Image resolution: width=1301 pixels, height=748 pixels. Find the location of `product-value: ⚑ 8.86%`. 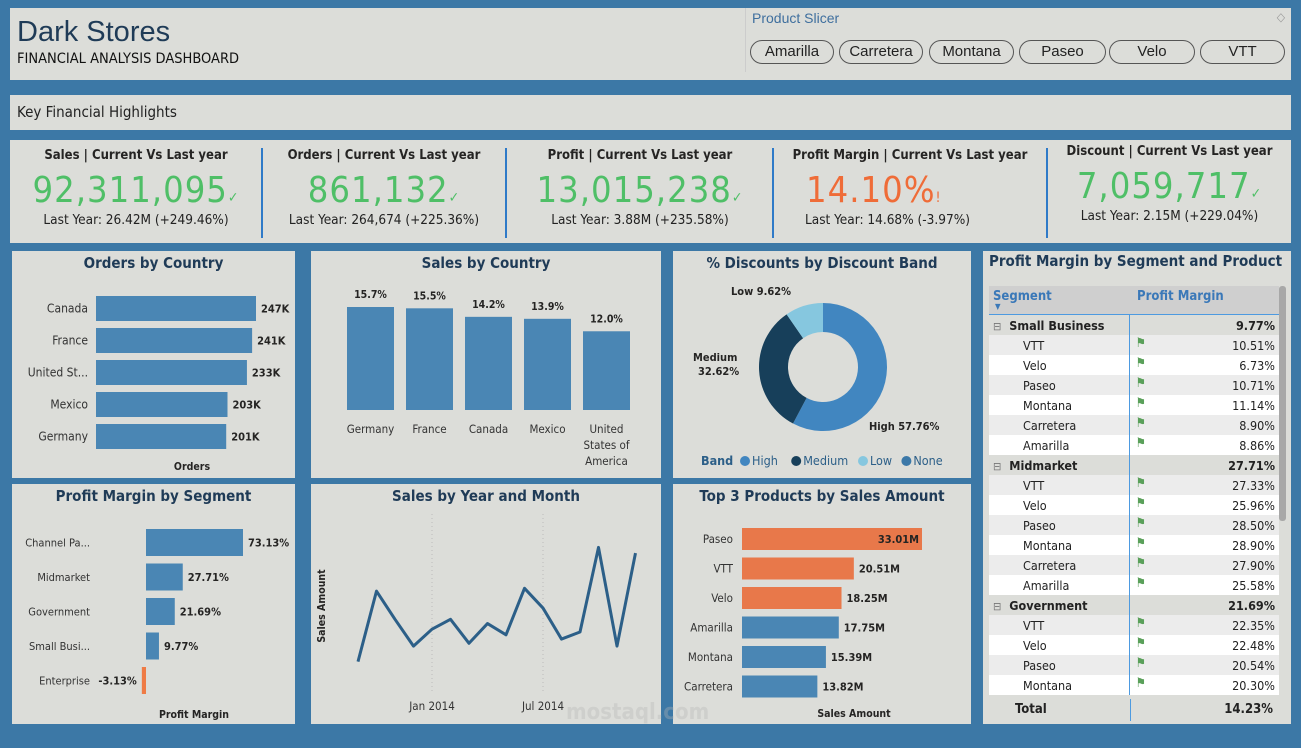

product-value: ⚑ 8.86% is located at coordinates (1204, 445).